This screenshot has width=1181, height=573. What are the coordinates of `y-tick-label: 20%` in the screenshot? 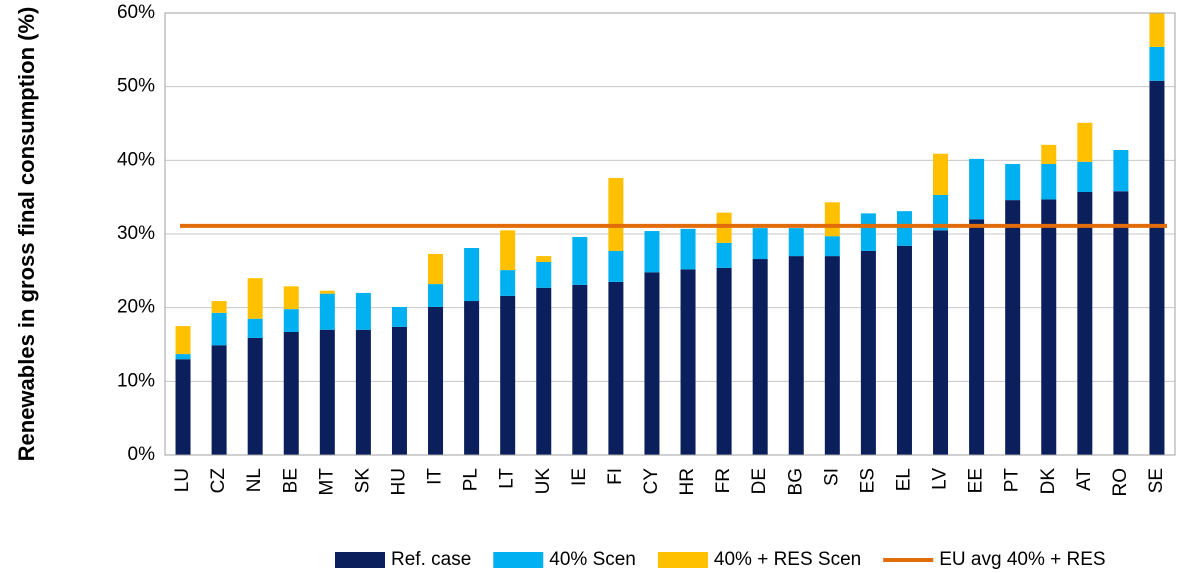 It's located at (136, 307).